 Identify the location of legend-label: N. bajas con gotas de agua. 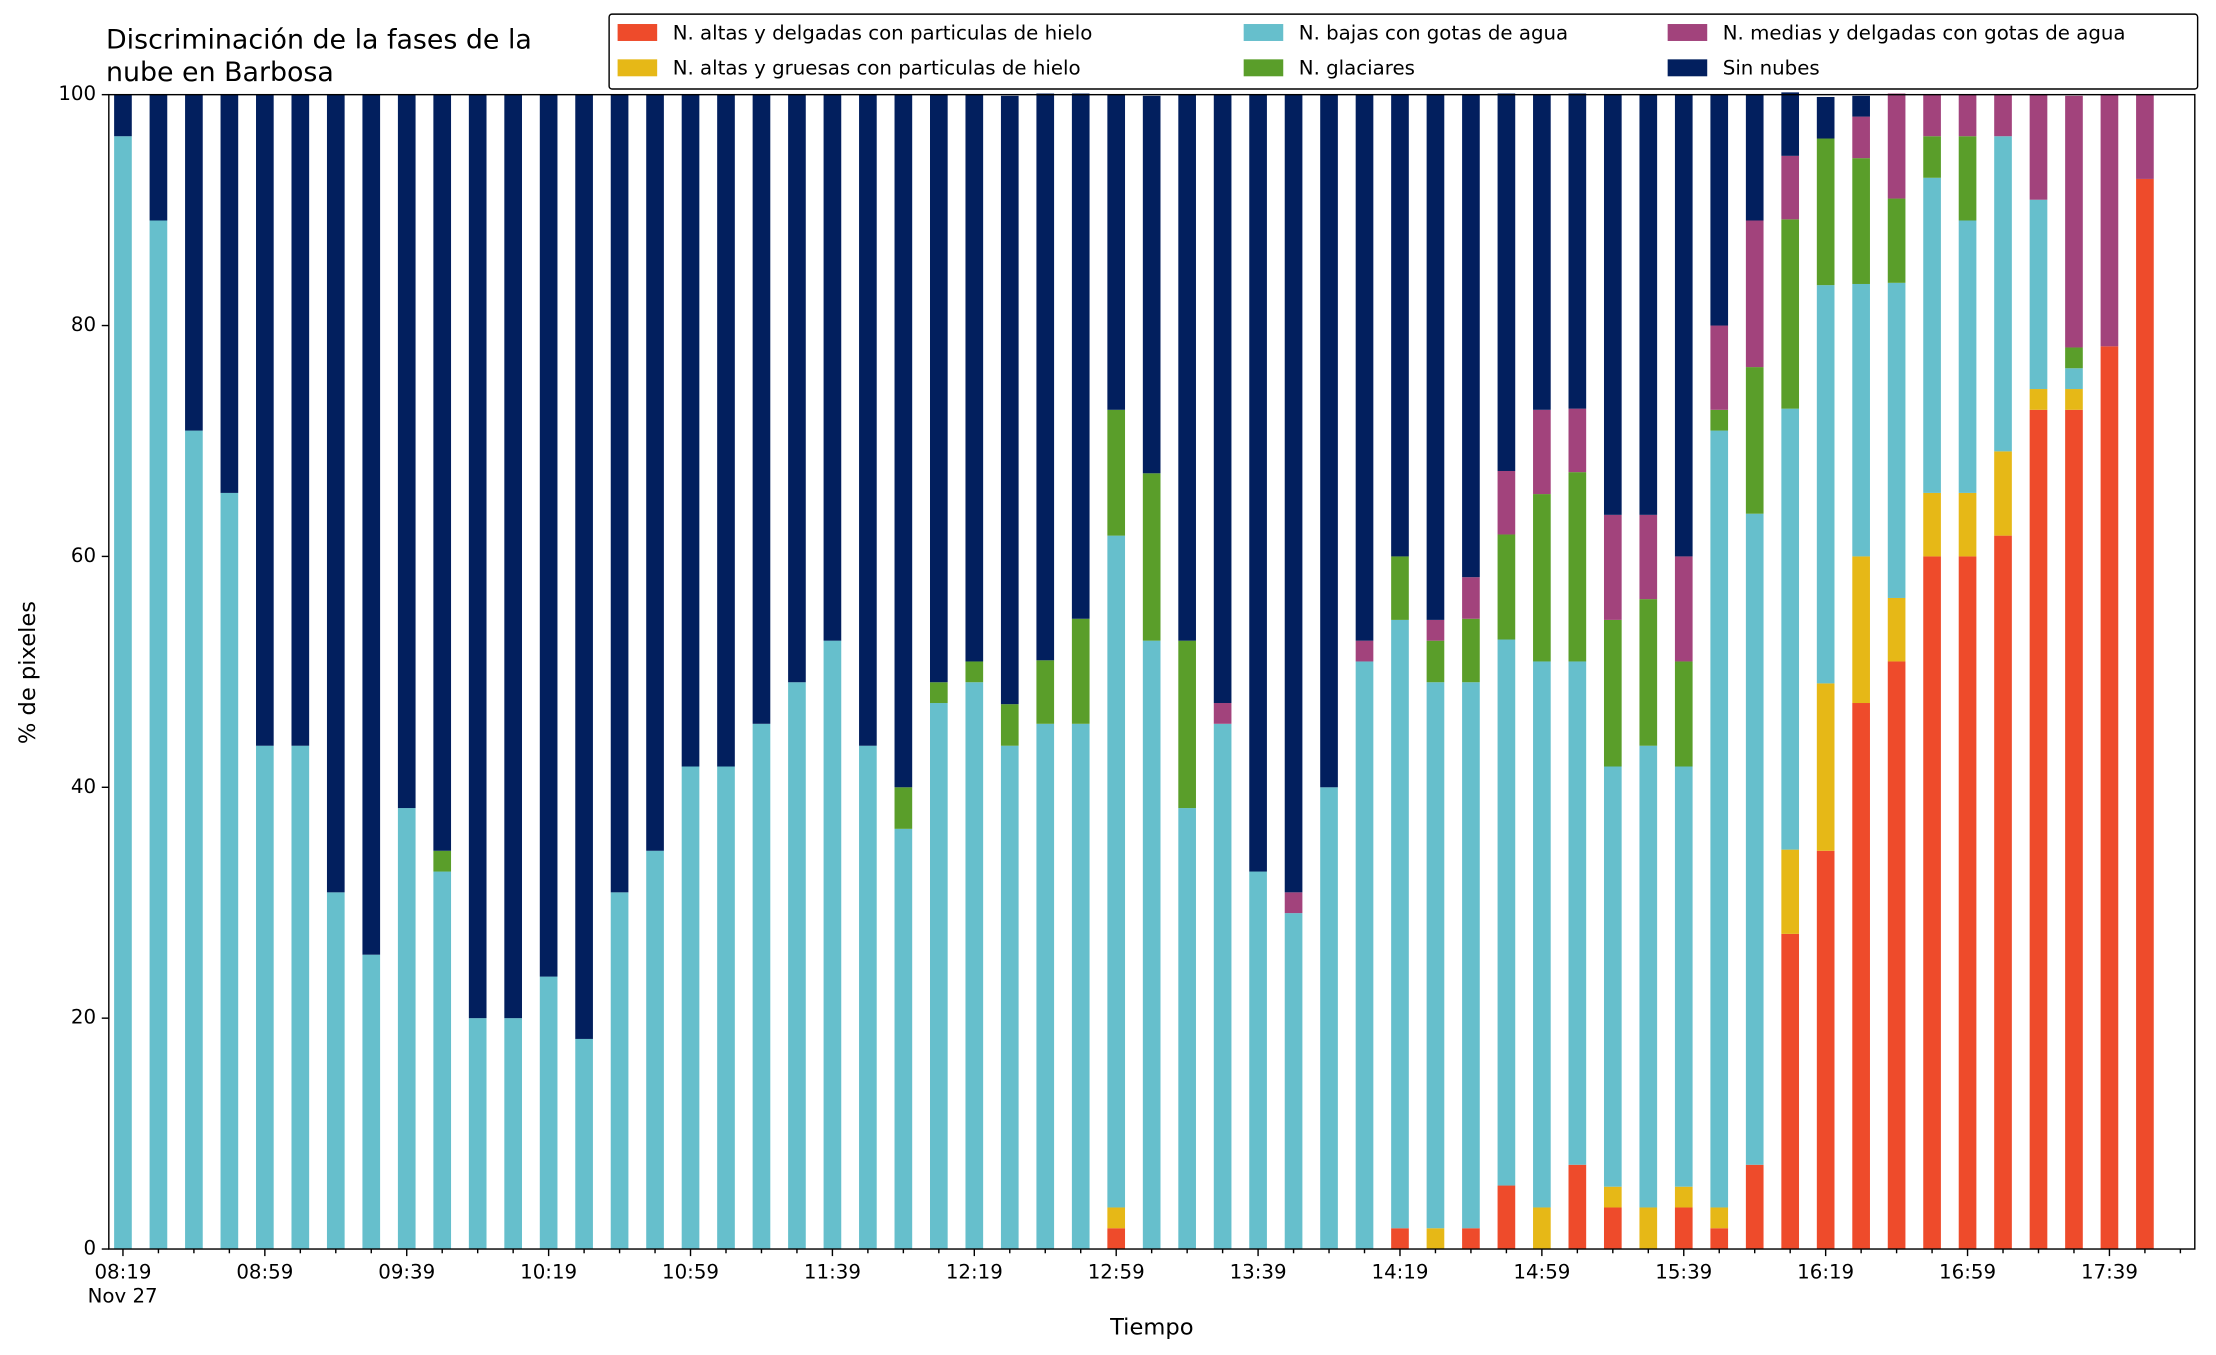
(1433, 32).